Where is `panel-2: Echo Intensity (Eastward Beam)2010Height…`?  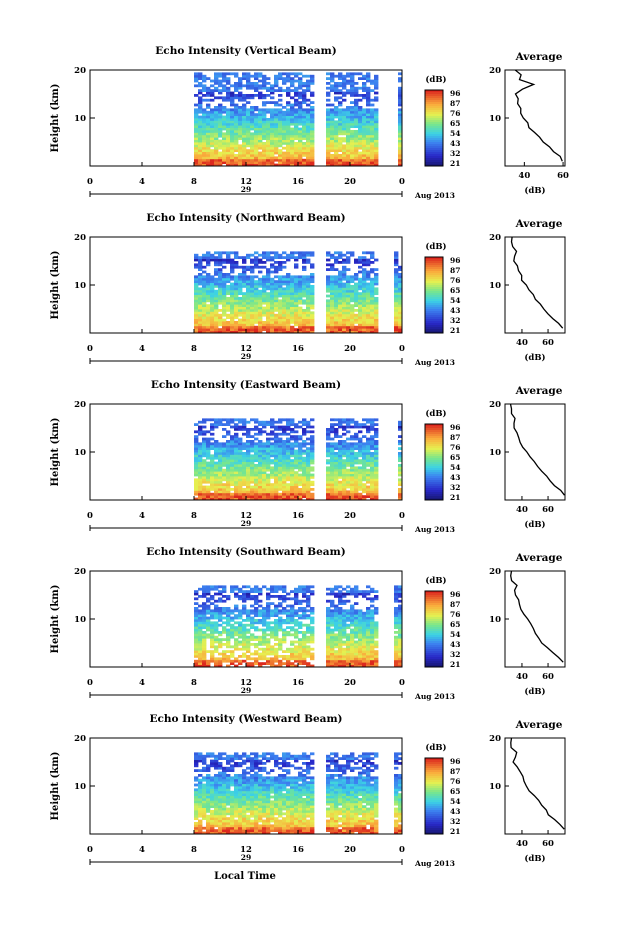 panel-2: Echo Intensity (Eastward Beam)2010Height… is located at coordinates (307, 456).